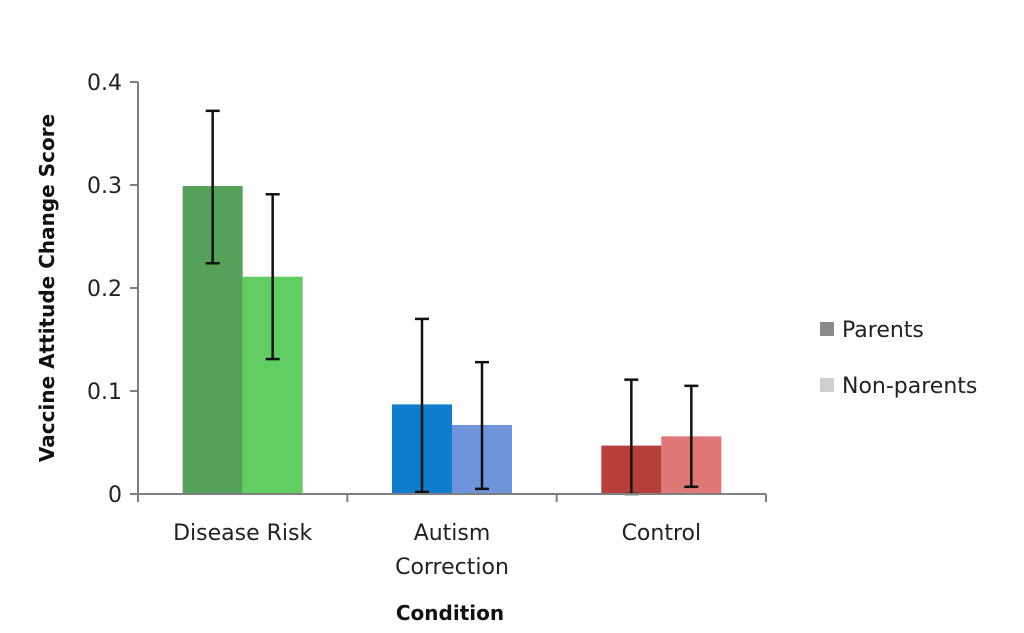  What do you see at coordinates (115, 495) in the screenshot?
I see `y-tick-label: 0` at bounding box center [115, 495].